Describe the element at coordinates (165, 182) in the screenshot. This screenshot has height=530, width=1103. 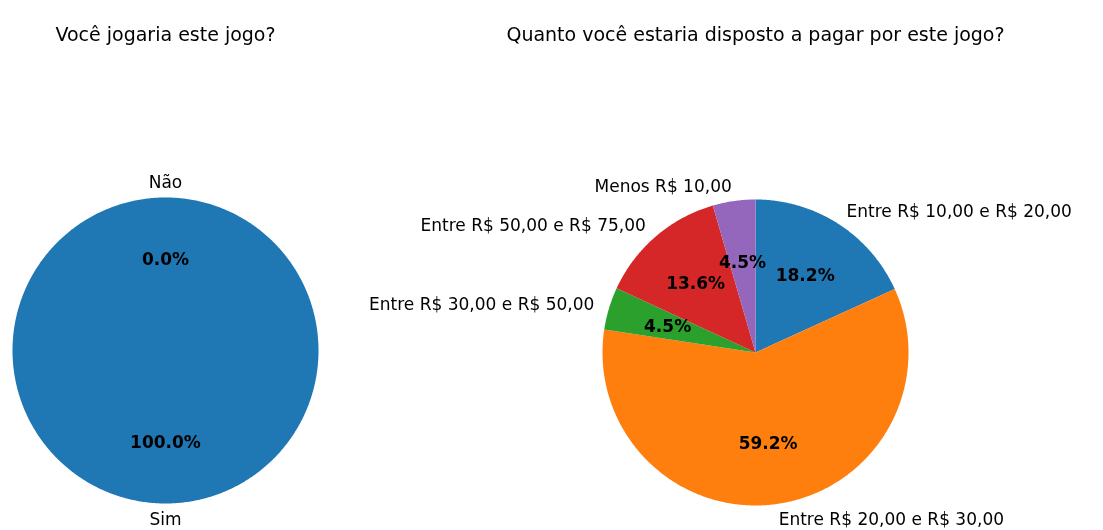
I see `category-label: Não` at that location.